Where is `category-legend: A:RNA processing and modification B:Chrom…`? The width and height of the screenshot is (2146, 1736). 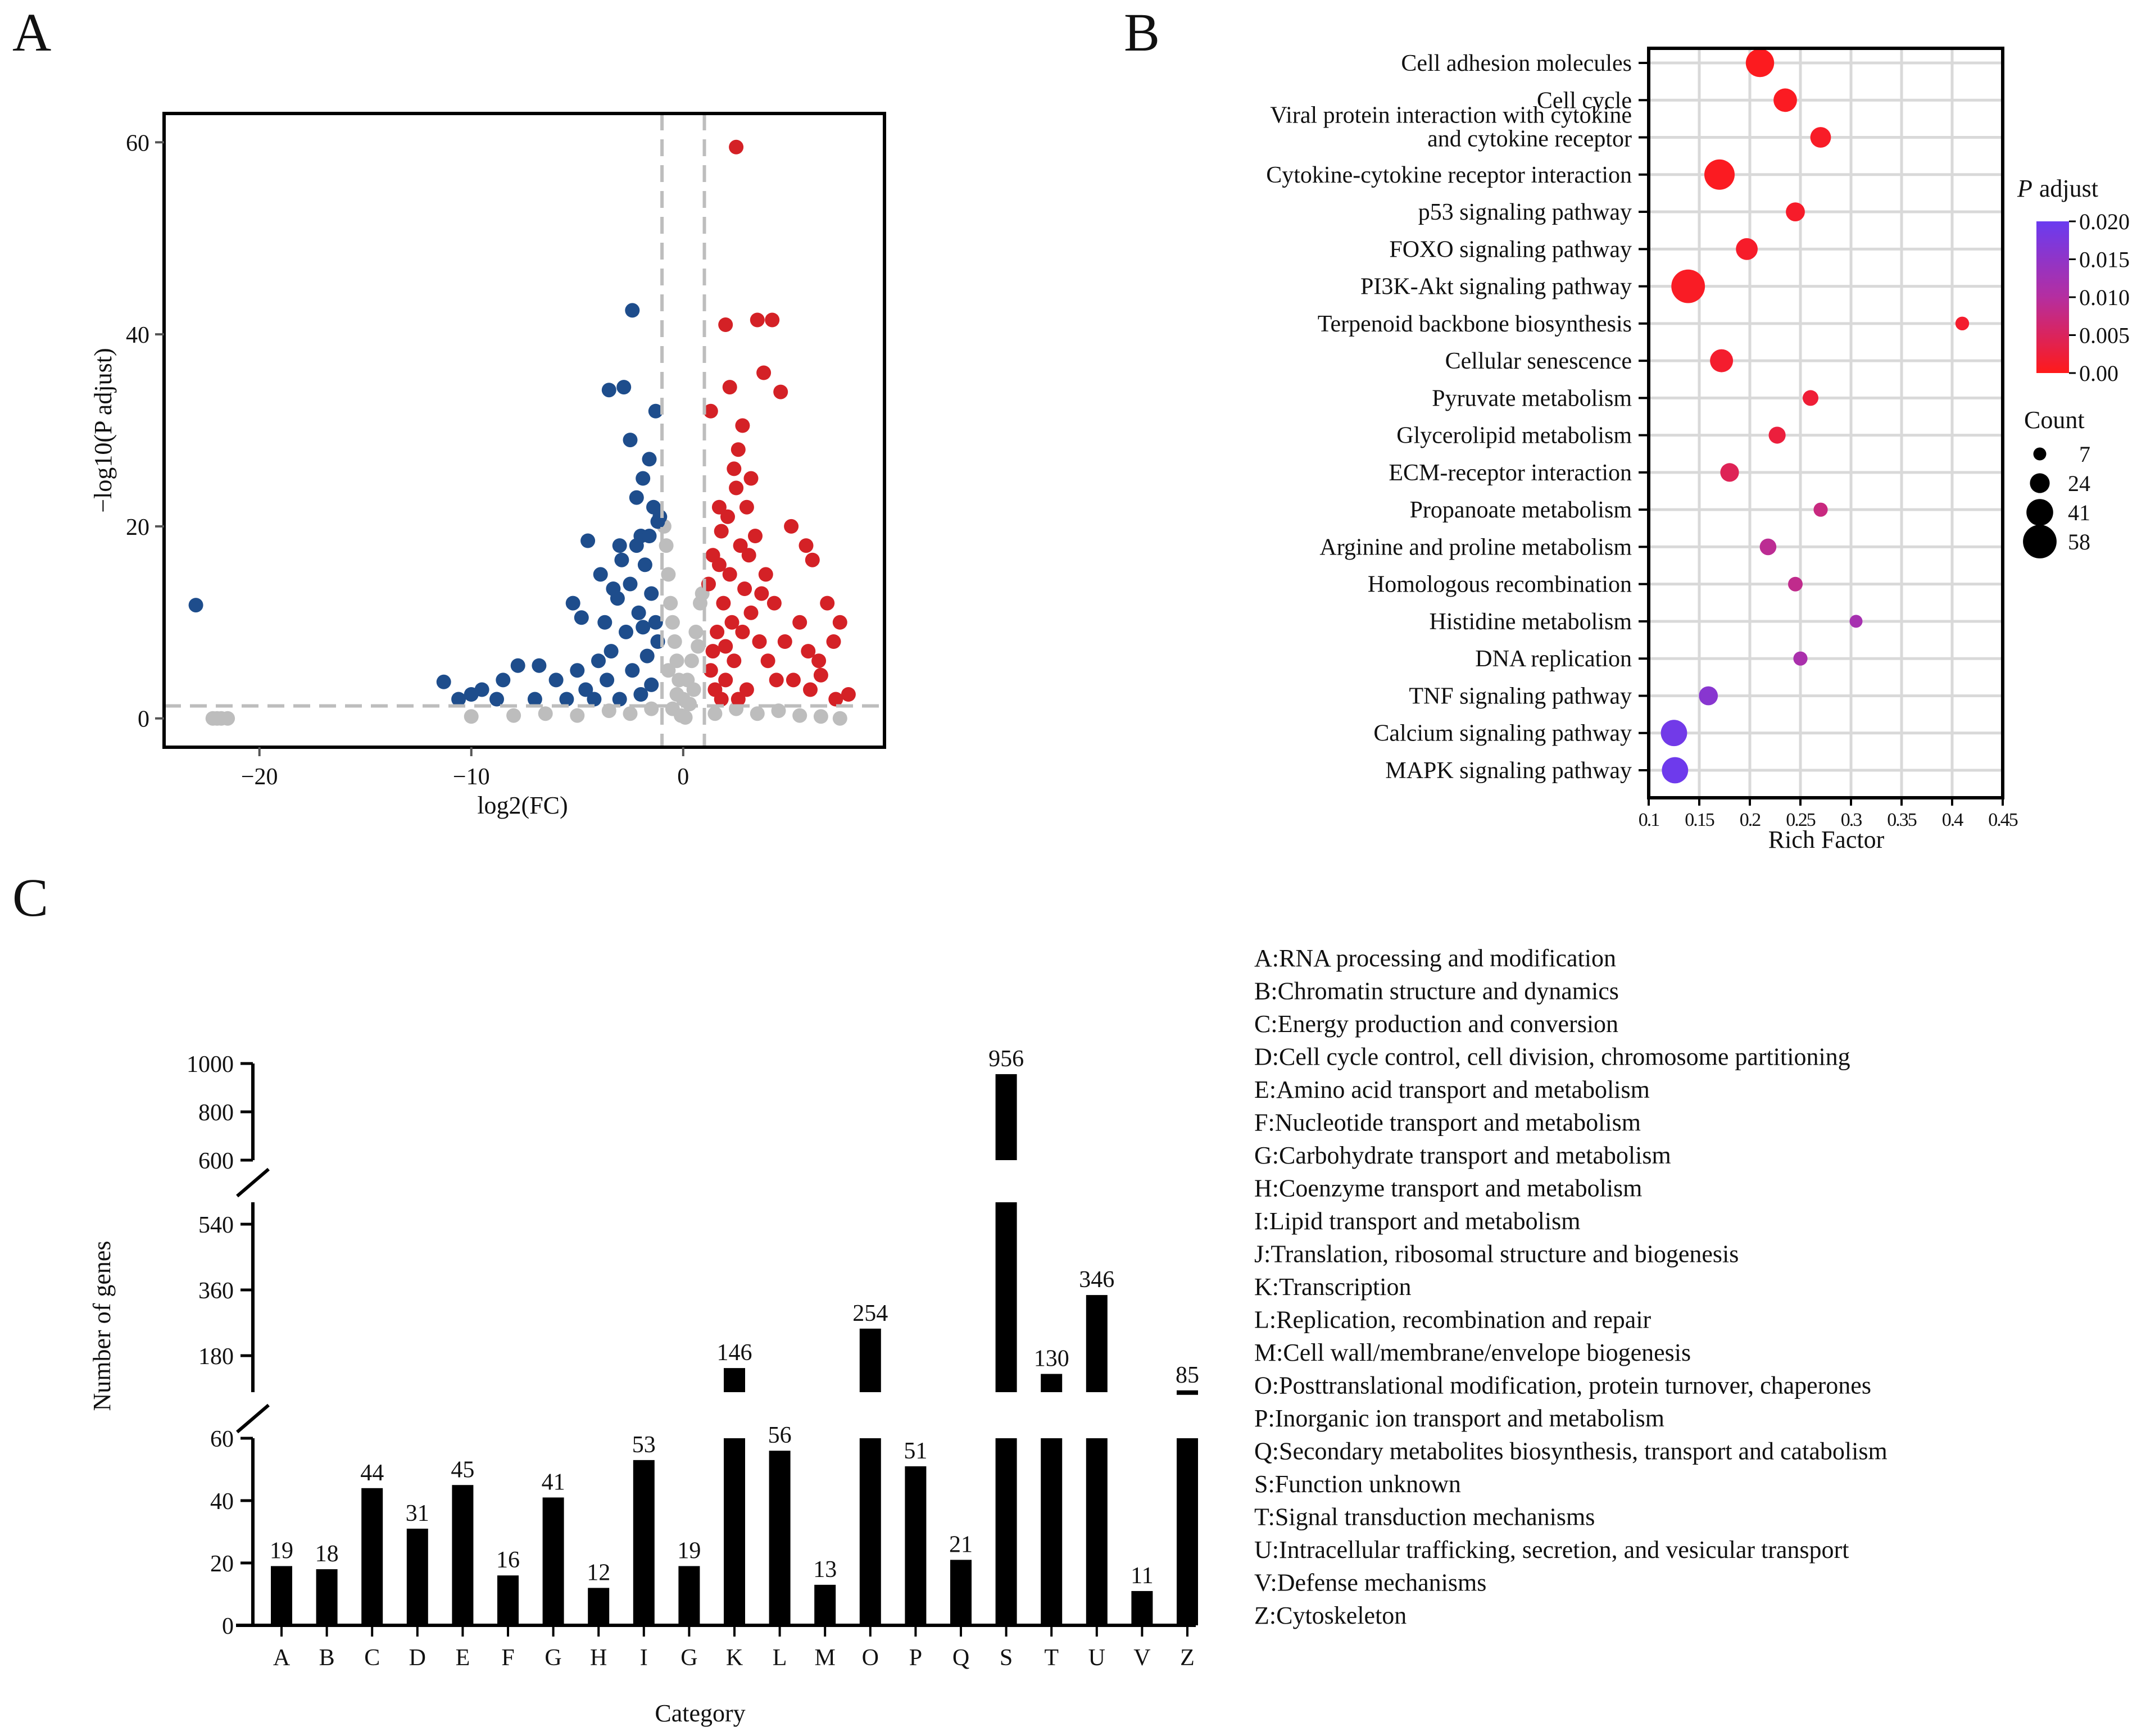 category-legend: A:RNA processing and modification B:Chrom… is located at coordinates (1571, 1286).